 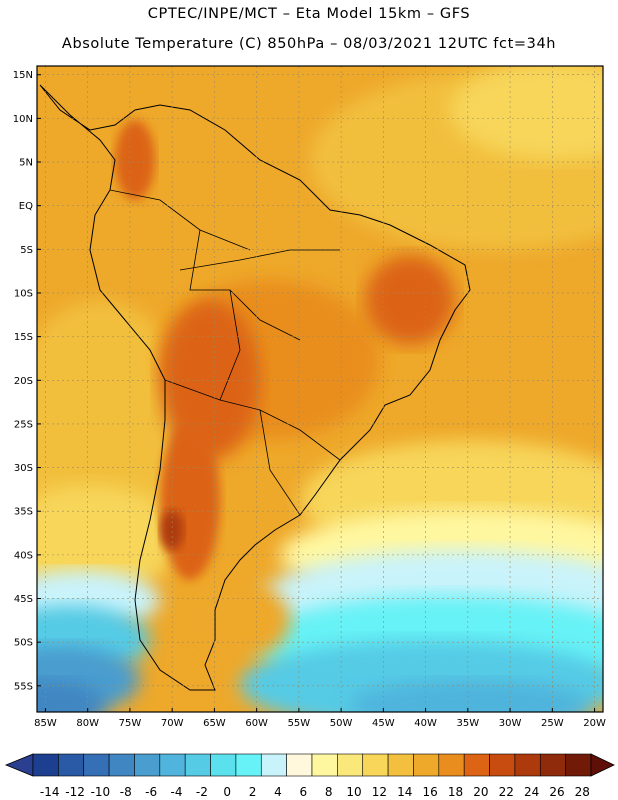 What do you see at coordinates (455, 792) in the screenshot?
I see `colorbar-label: 18` at bounding box center [455, 792].